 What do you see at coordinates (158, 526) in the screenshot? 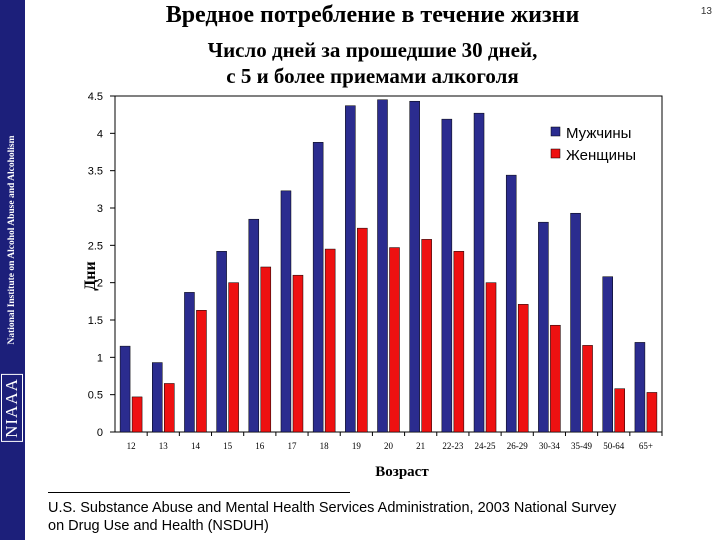
I see `source-line2: on Drug Use and Health (NSDUH)` at bounding box center [158, 526].